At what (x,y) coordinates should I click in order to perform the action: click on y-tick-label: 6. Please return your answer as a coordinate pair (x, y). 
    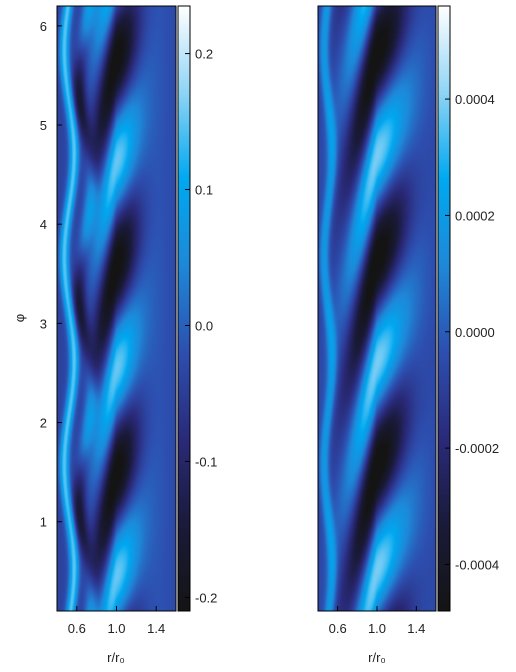
    Looking at the image, I should click on (43, 26).